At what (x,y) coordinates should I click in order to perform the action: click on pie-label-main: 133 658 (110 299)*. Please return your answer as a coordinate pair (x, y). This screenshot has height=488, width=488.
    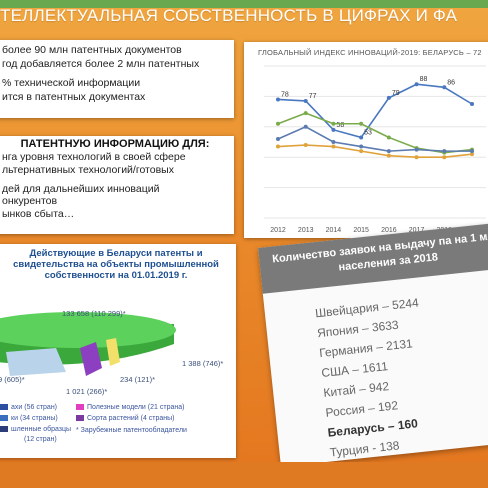
    Looking at the image, I should click on (94, 313).